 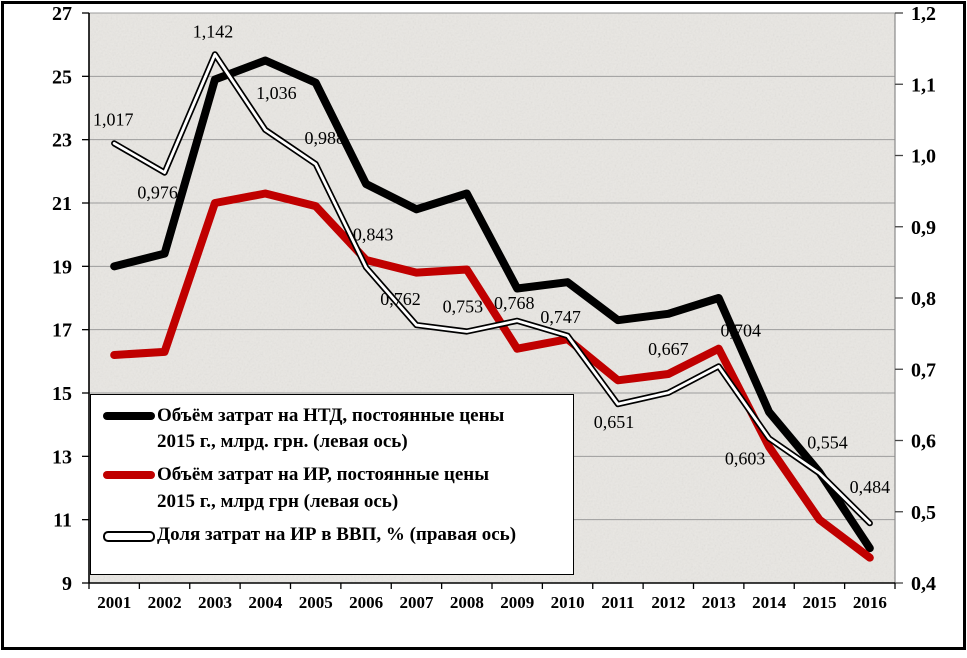 I want to click on legend-swatch-ir-line, so click(x=129, y=475).